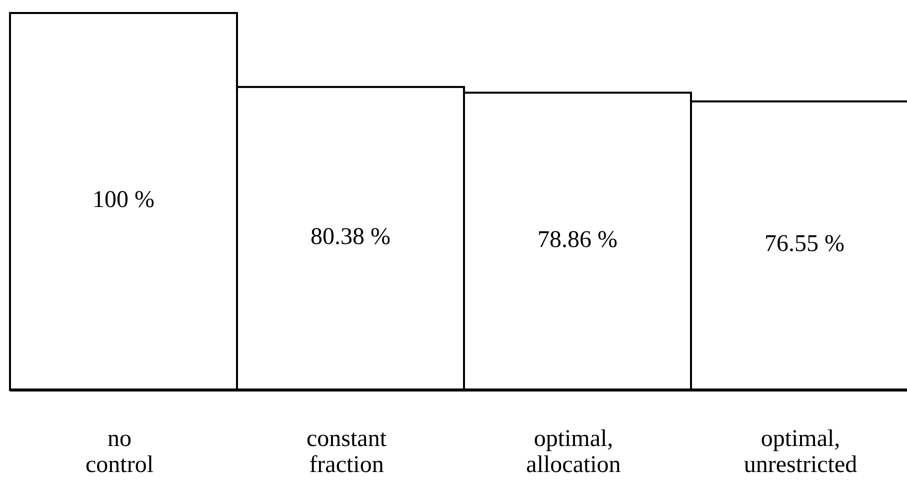 This screenshot has height=503, width=907. Describe the element at coordinates (120, 452) in the screenshot. I see `x-tick-label: no control` at that location.